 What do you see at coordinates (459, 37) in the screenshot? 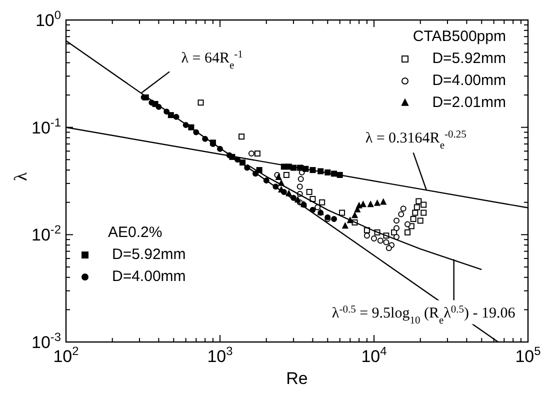
I see `annotation: CTAB500ppm` at bounding box center [459, 37].